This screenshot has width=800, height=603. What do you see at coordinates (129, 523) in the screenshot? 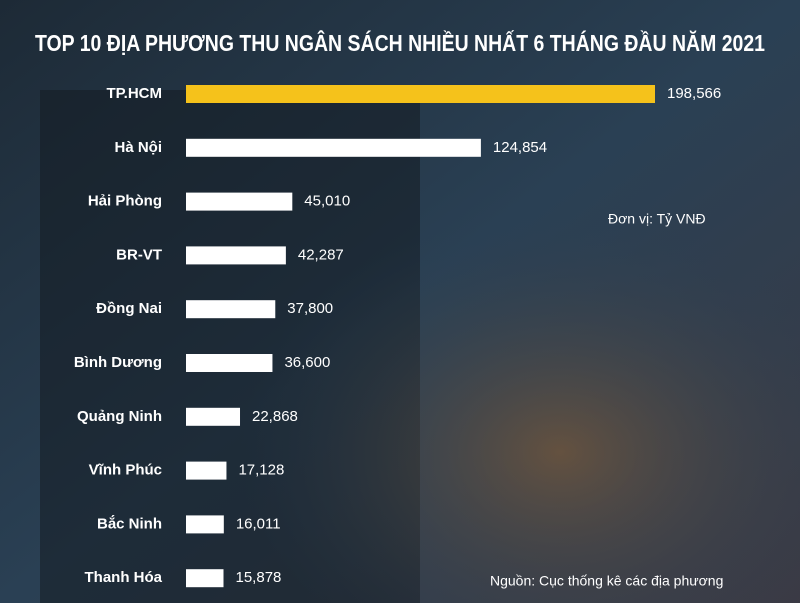
I see `category-label: Bắc Ninh` at bounding box center [129, 523].